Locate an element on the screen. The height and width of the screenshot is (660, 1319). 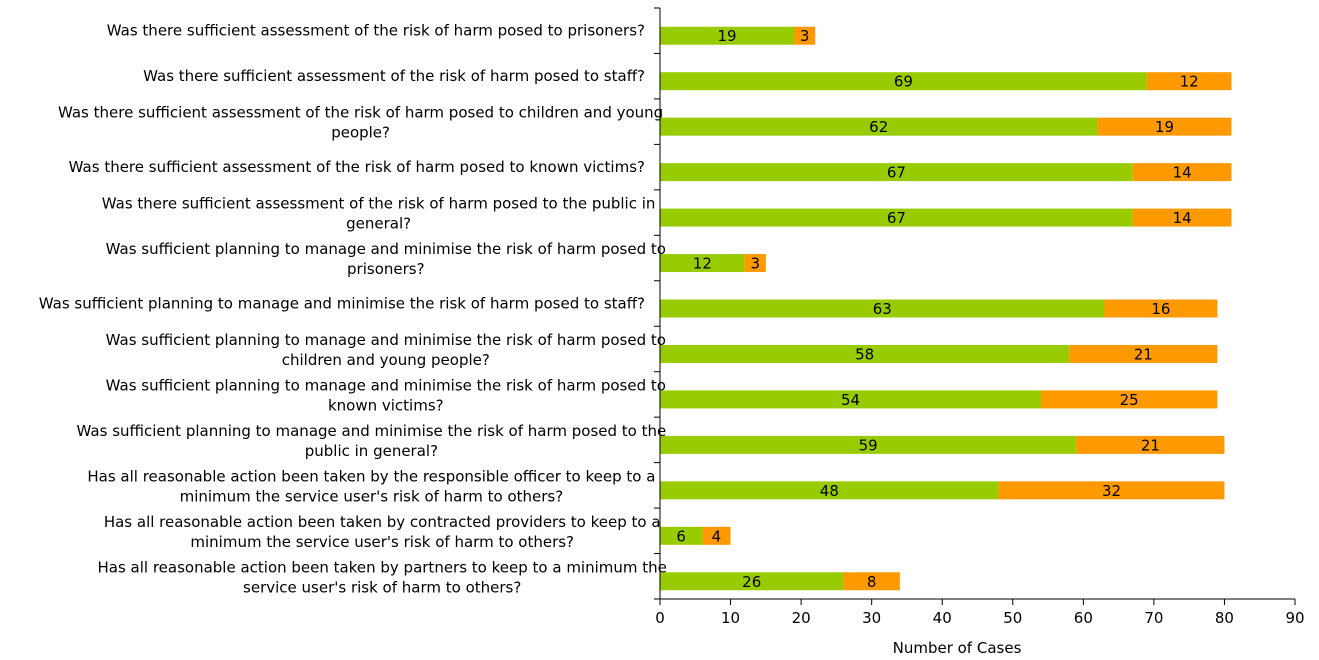
data-label: 26 is located at coordinates (751, 582).